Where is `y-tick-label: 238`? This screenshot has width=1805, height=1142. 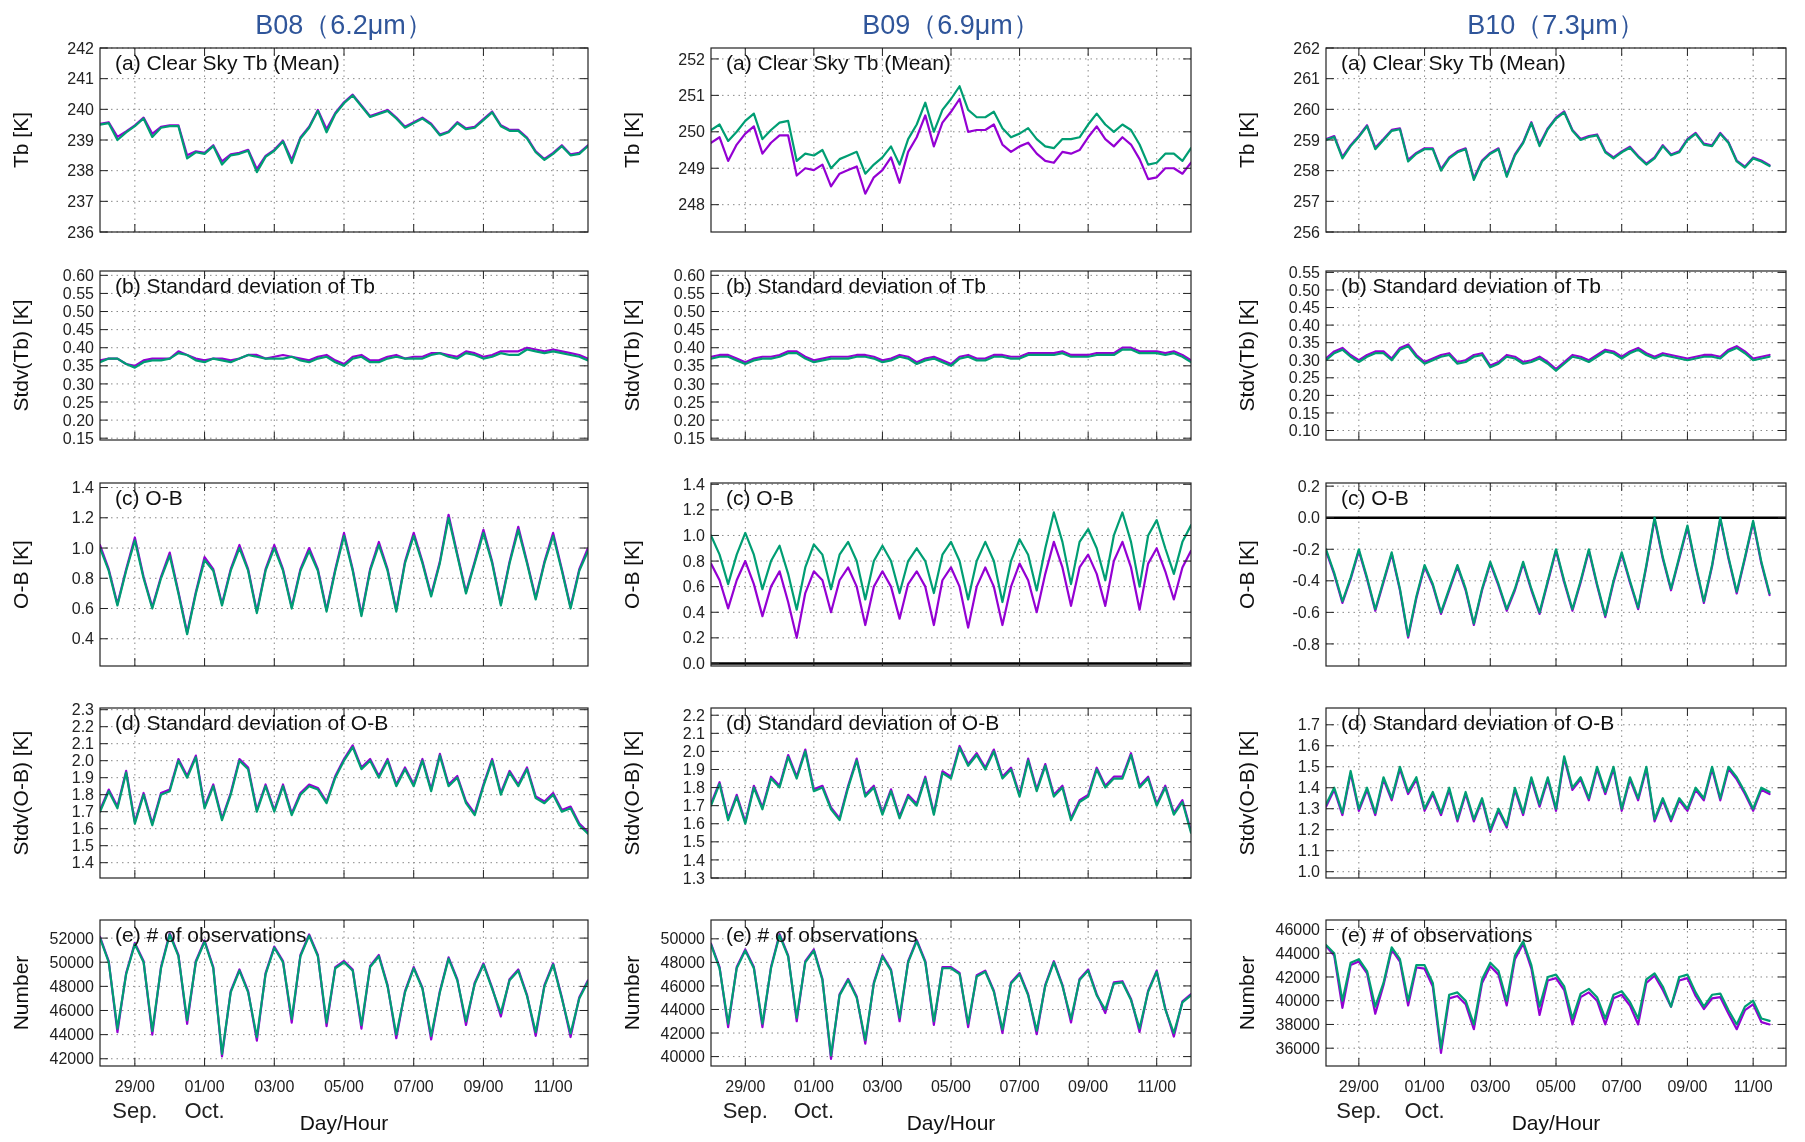 y-tick-label: 238 is located at coordinates (81, 171).